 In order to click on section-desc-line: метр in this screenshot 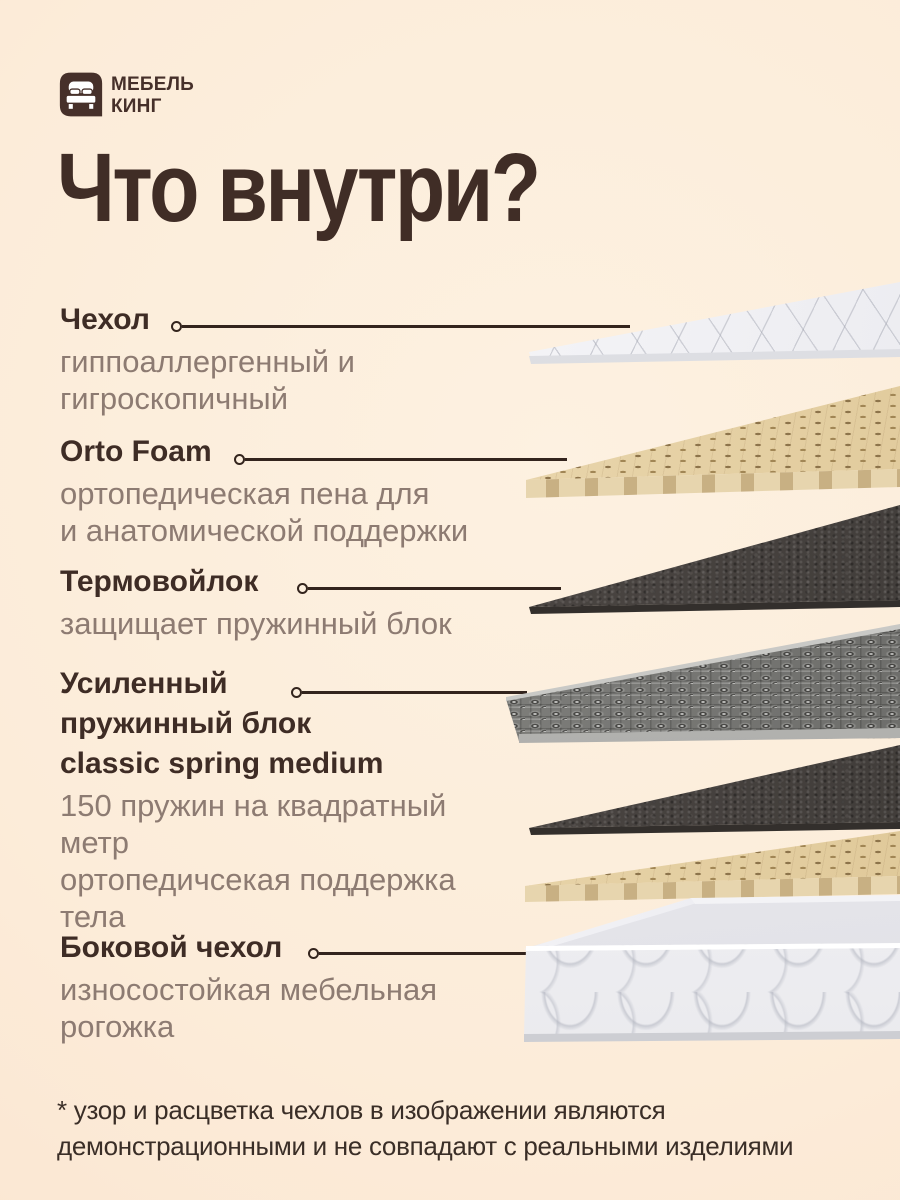, I will do `click(94, 842)`.